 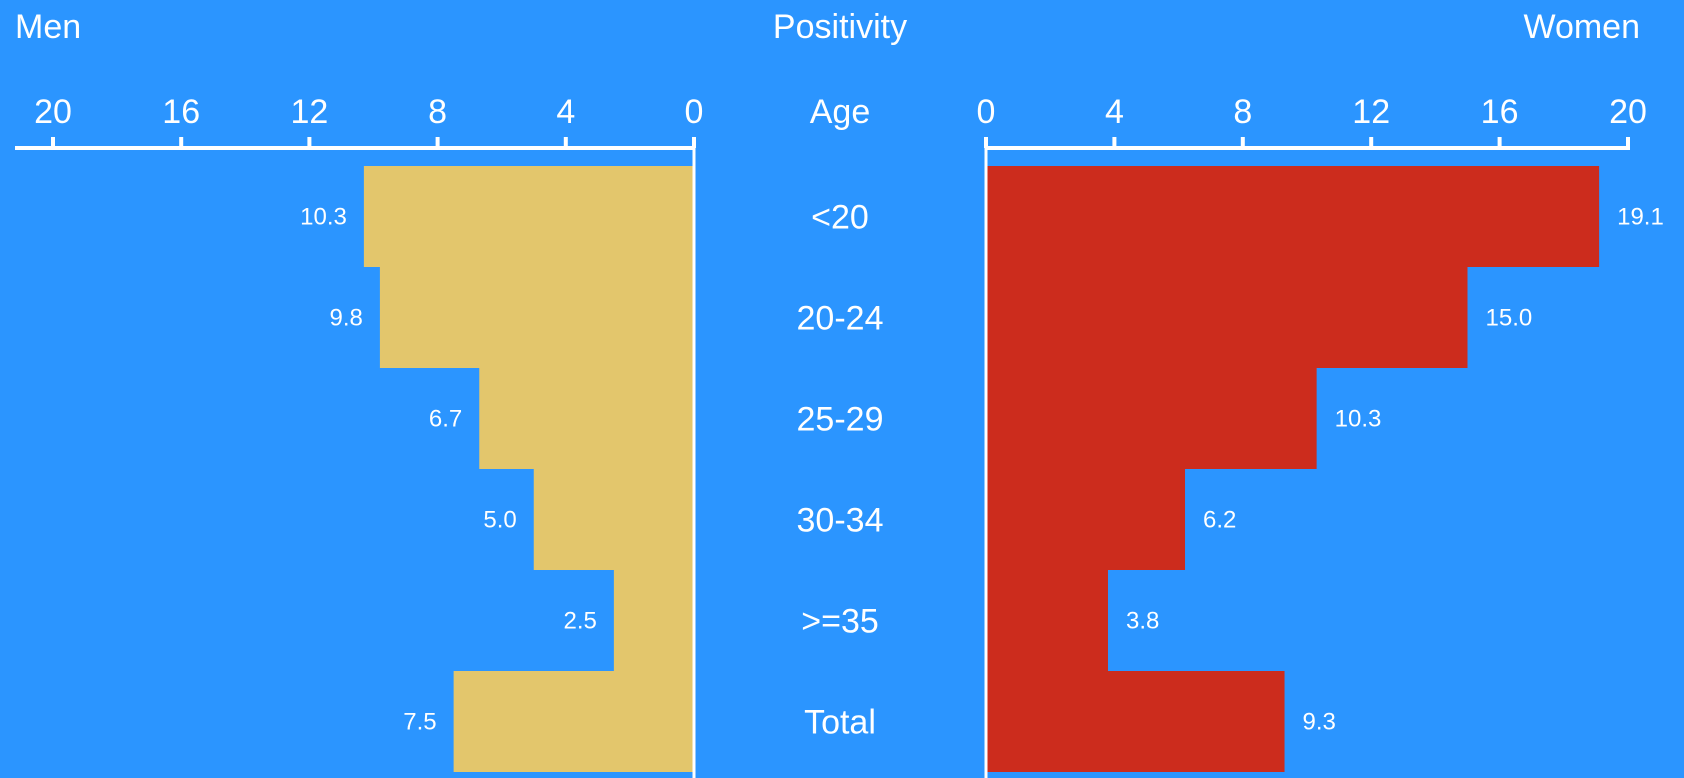 I want to click on age-category-label: <20, so click(x=840, y=218).